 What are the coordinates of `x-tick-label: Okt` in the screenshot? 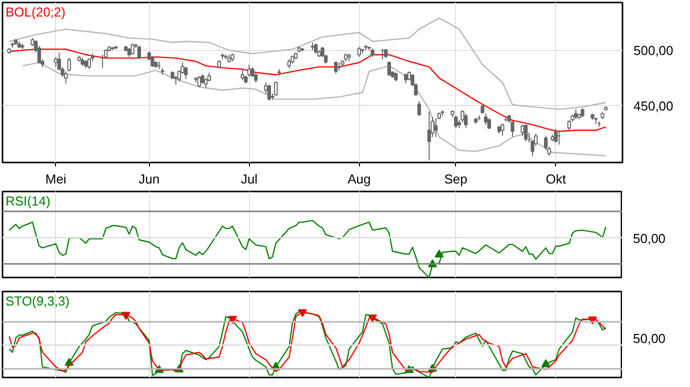 It's located at (556, 179).